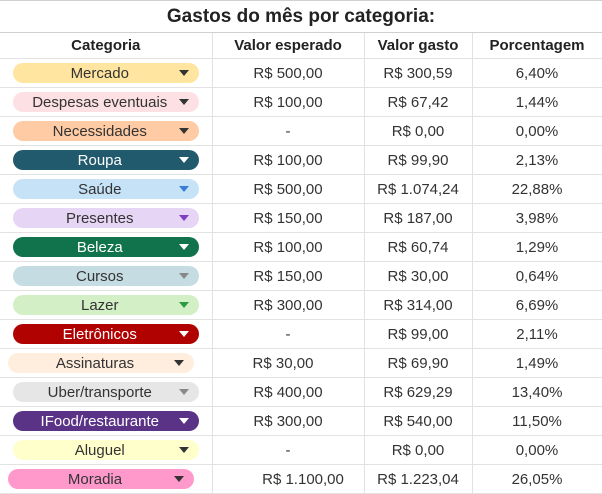  What do you see at coordinates (418, 276) in the screenshot?
I see `spent-value-cell: R$ 30,00` at bounding box center [418, 276].